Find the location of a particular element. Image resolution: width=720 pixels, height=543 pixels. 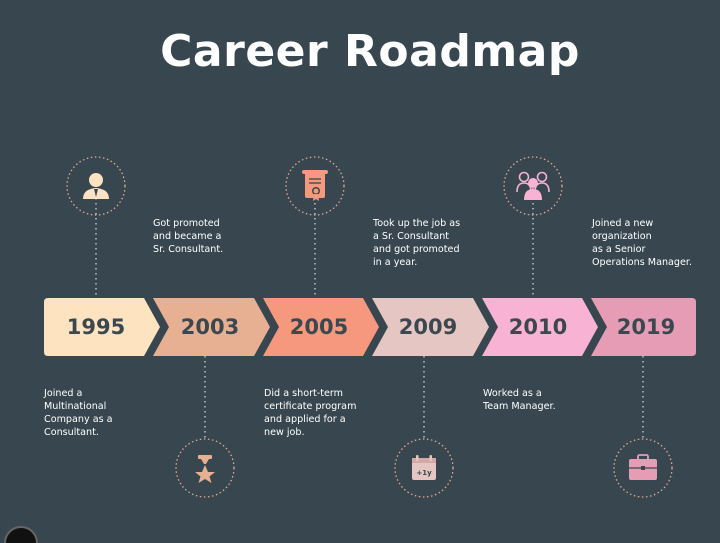

segment-1995 is located at coordinates (102, 327).